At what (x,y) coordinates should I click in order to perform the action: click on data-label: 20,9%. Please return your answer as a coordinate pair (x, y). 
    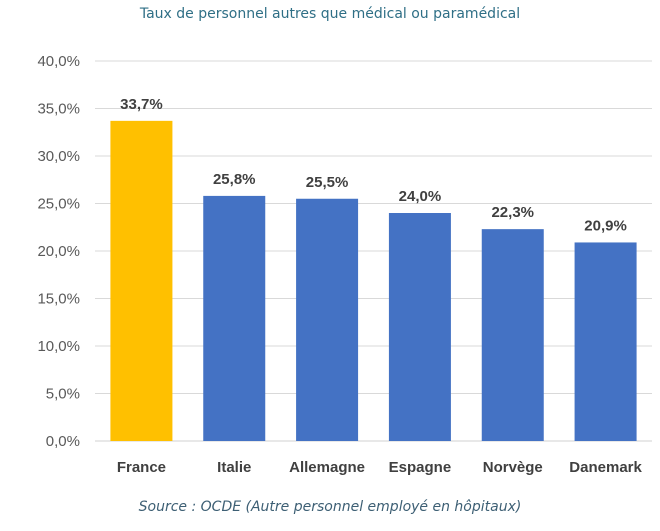
    Looking at the image, I should click on (605, 225).